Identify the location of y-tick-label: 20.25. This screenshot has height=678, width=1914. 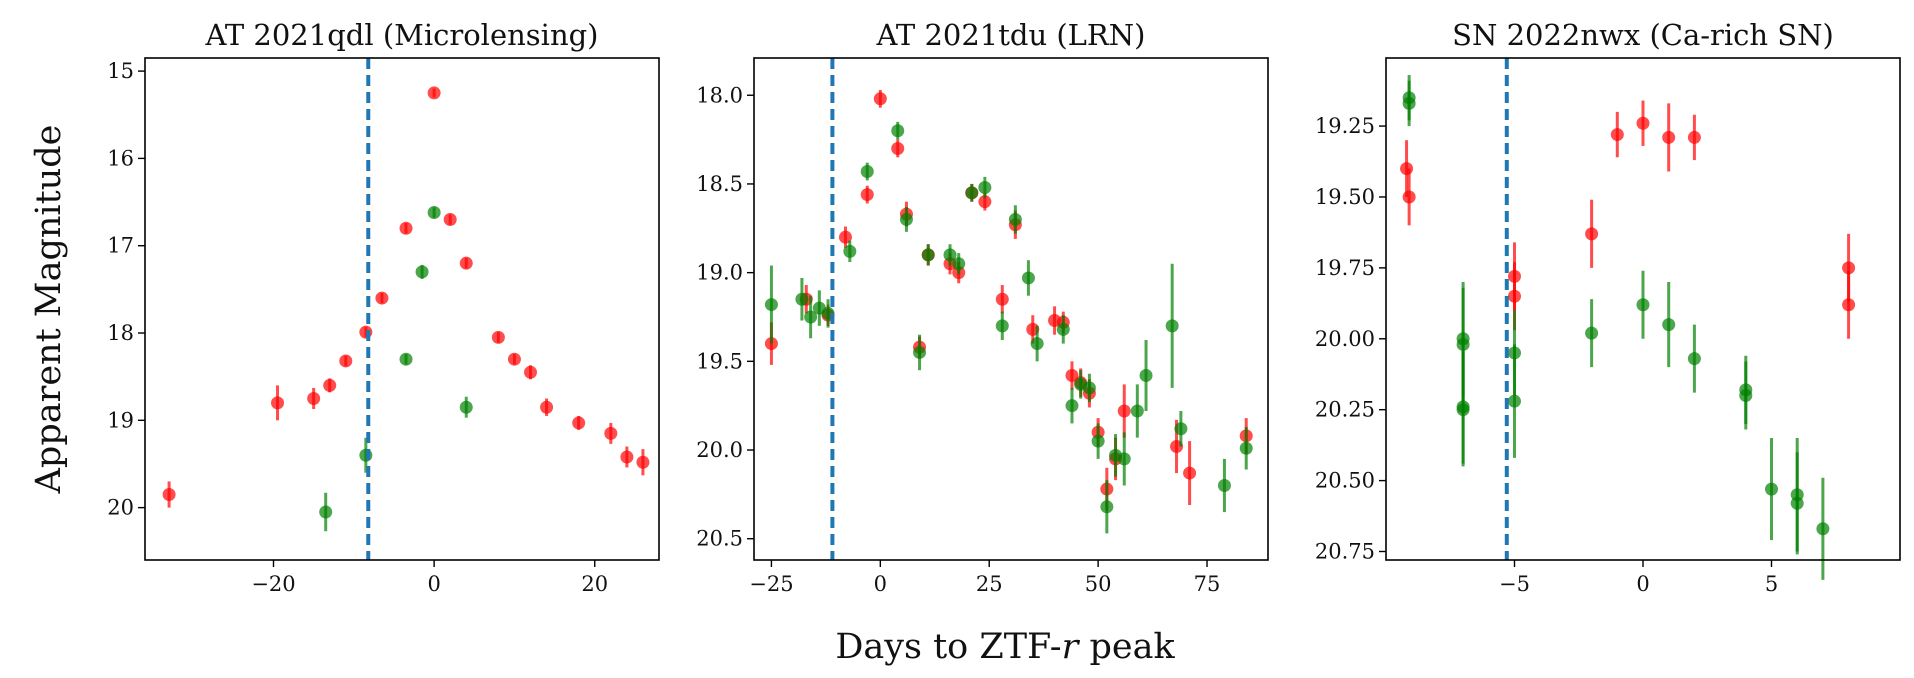
(1345, 410).